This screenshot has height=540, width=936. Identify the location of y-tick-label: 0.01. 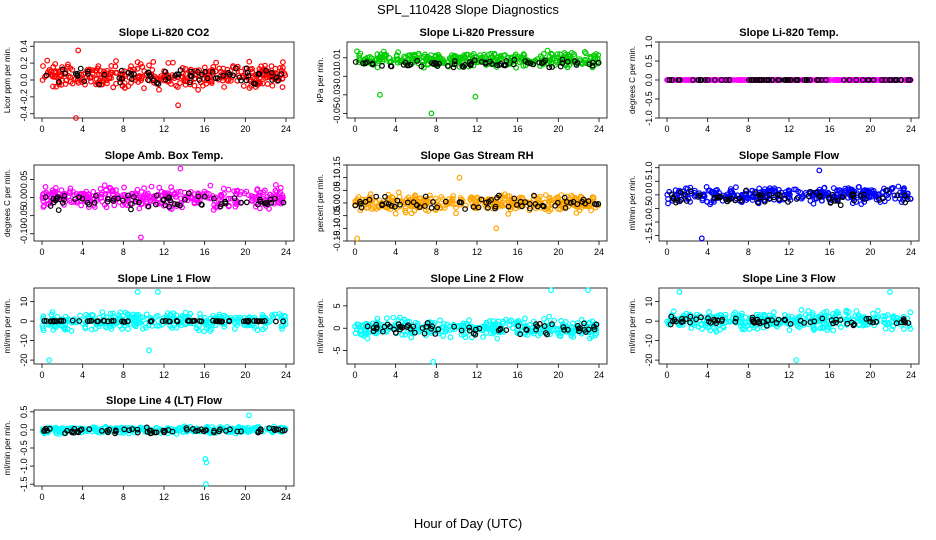
(337, 58).